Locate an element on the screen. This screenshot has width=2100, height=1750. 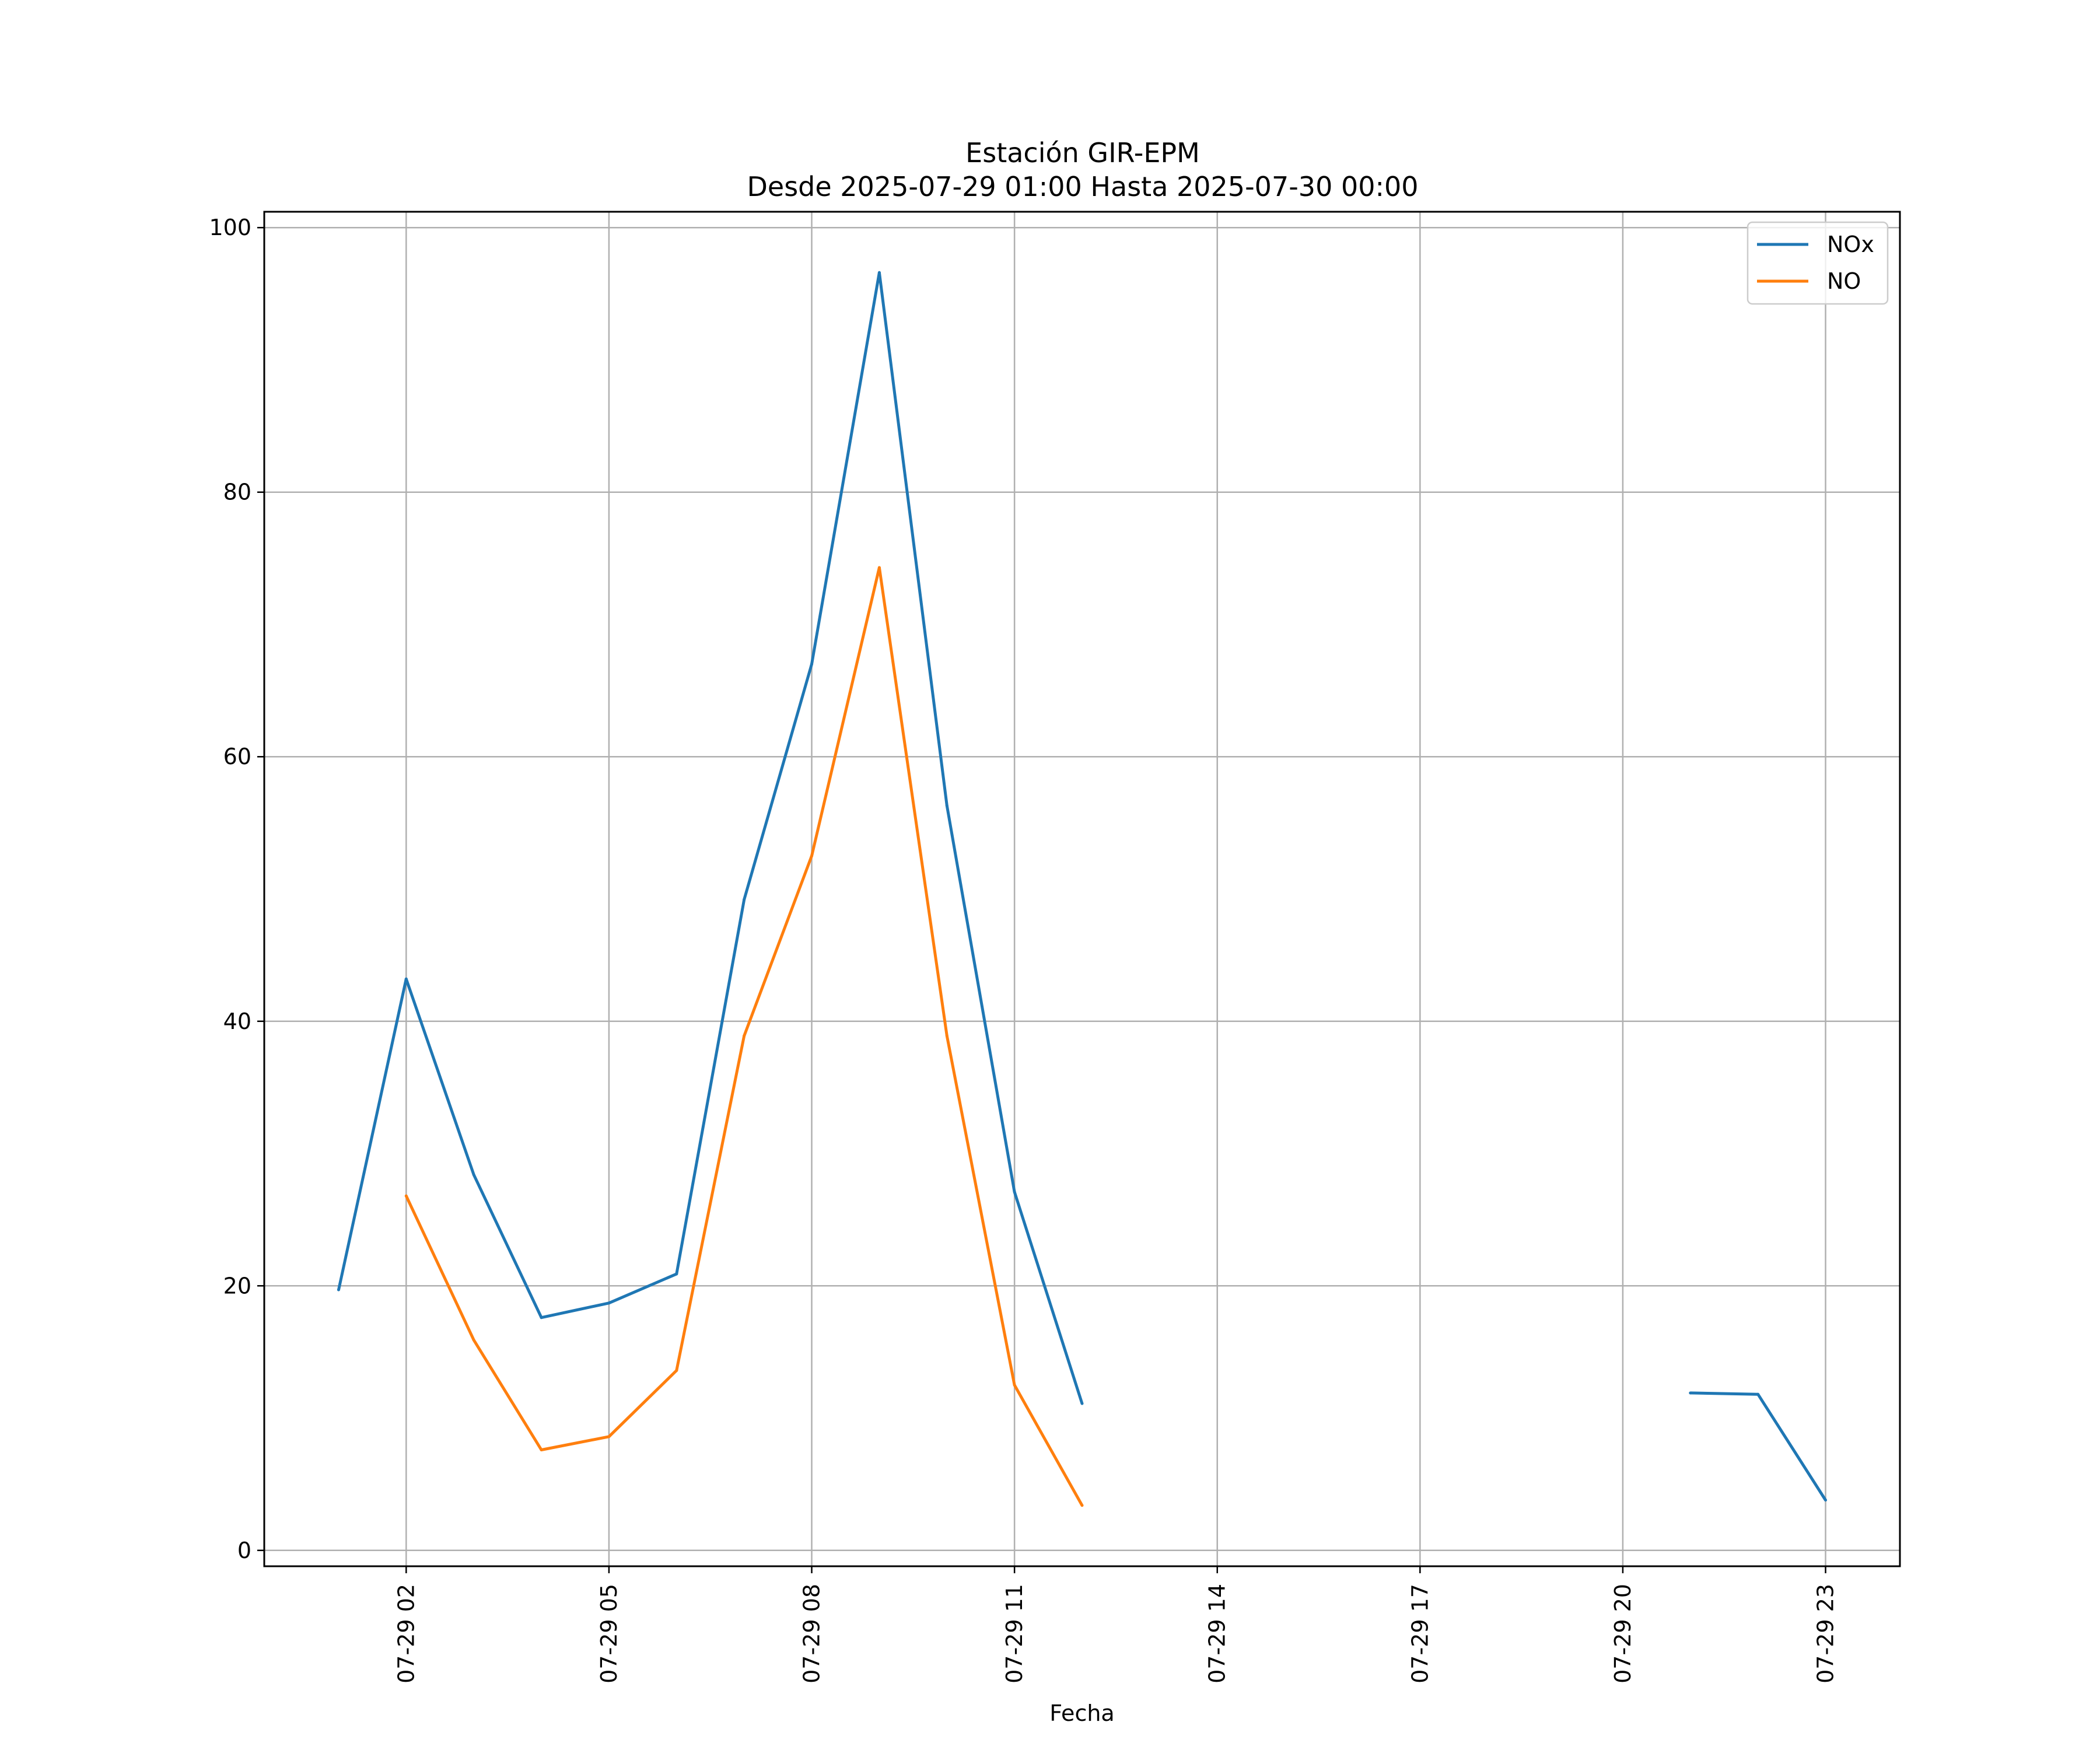
legend-label-no: NO is located at coordinates (1844, 281).